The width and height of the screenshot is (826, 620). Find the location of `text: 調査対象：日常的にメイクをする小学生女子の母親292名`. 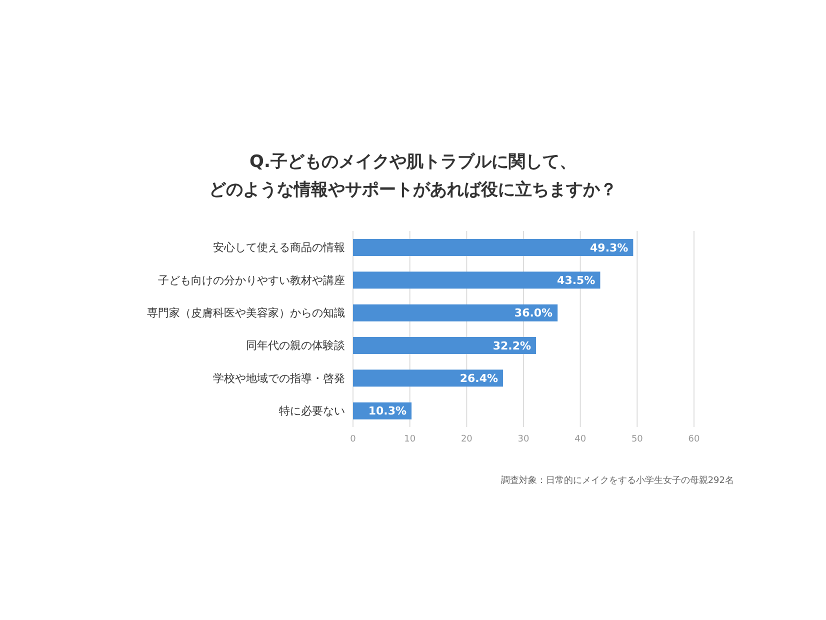

text: 調査対象：日常的にメイクをする小学生女子の母親292名 is located at coordinates (617, 480).